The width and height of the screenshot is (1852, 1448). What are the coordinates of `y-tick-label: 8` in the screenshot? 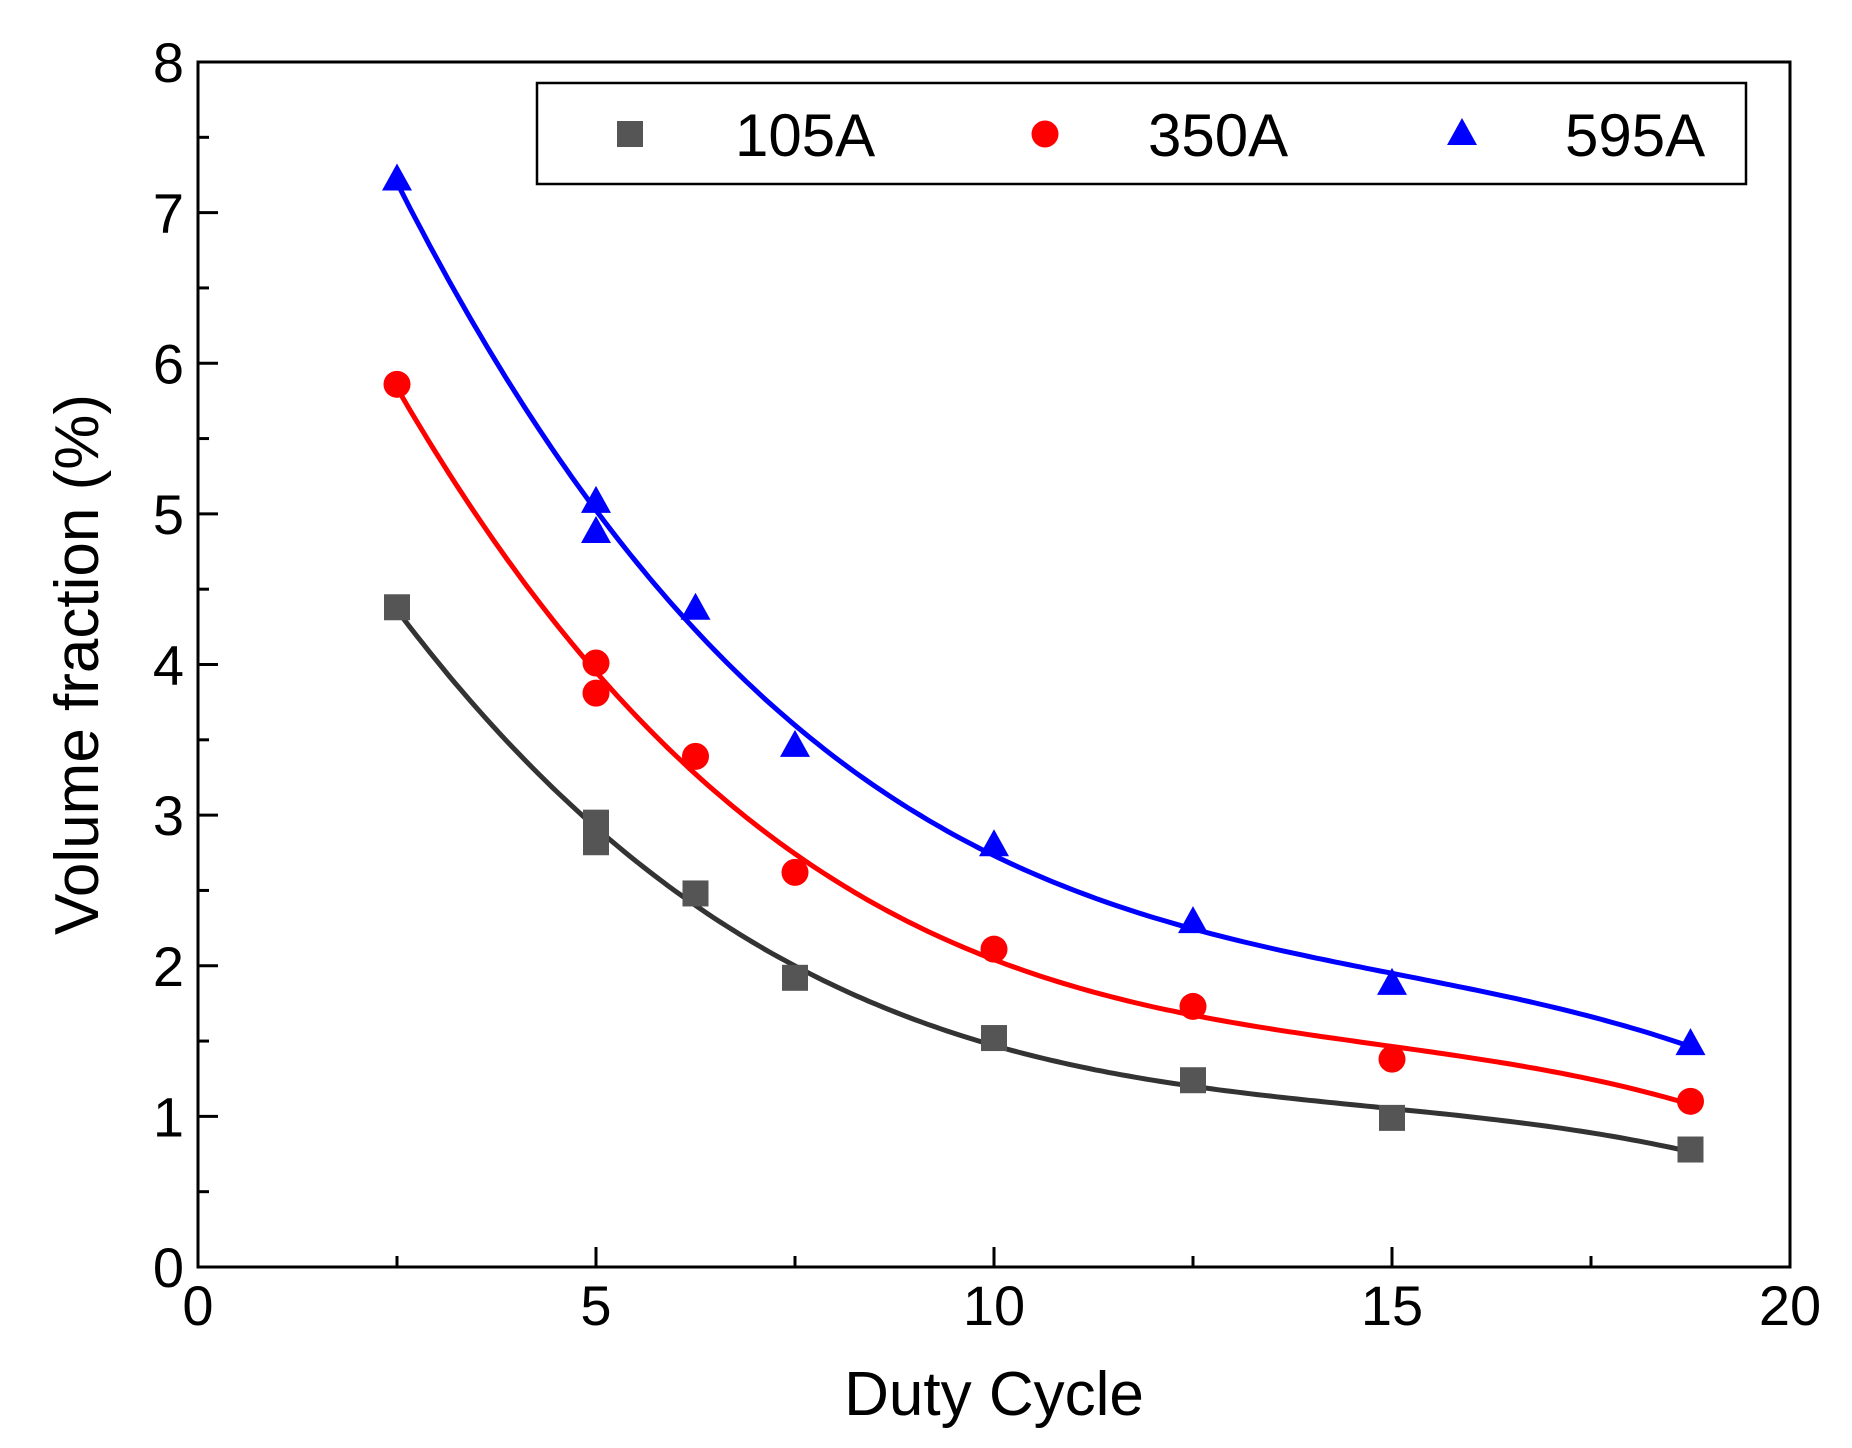 It's located at (168, 62).